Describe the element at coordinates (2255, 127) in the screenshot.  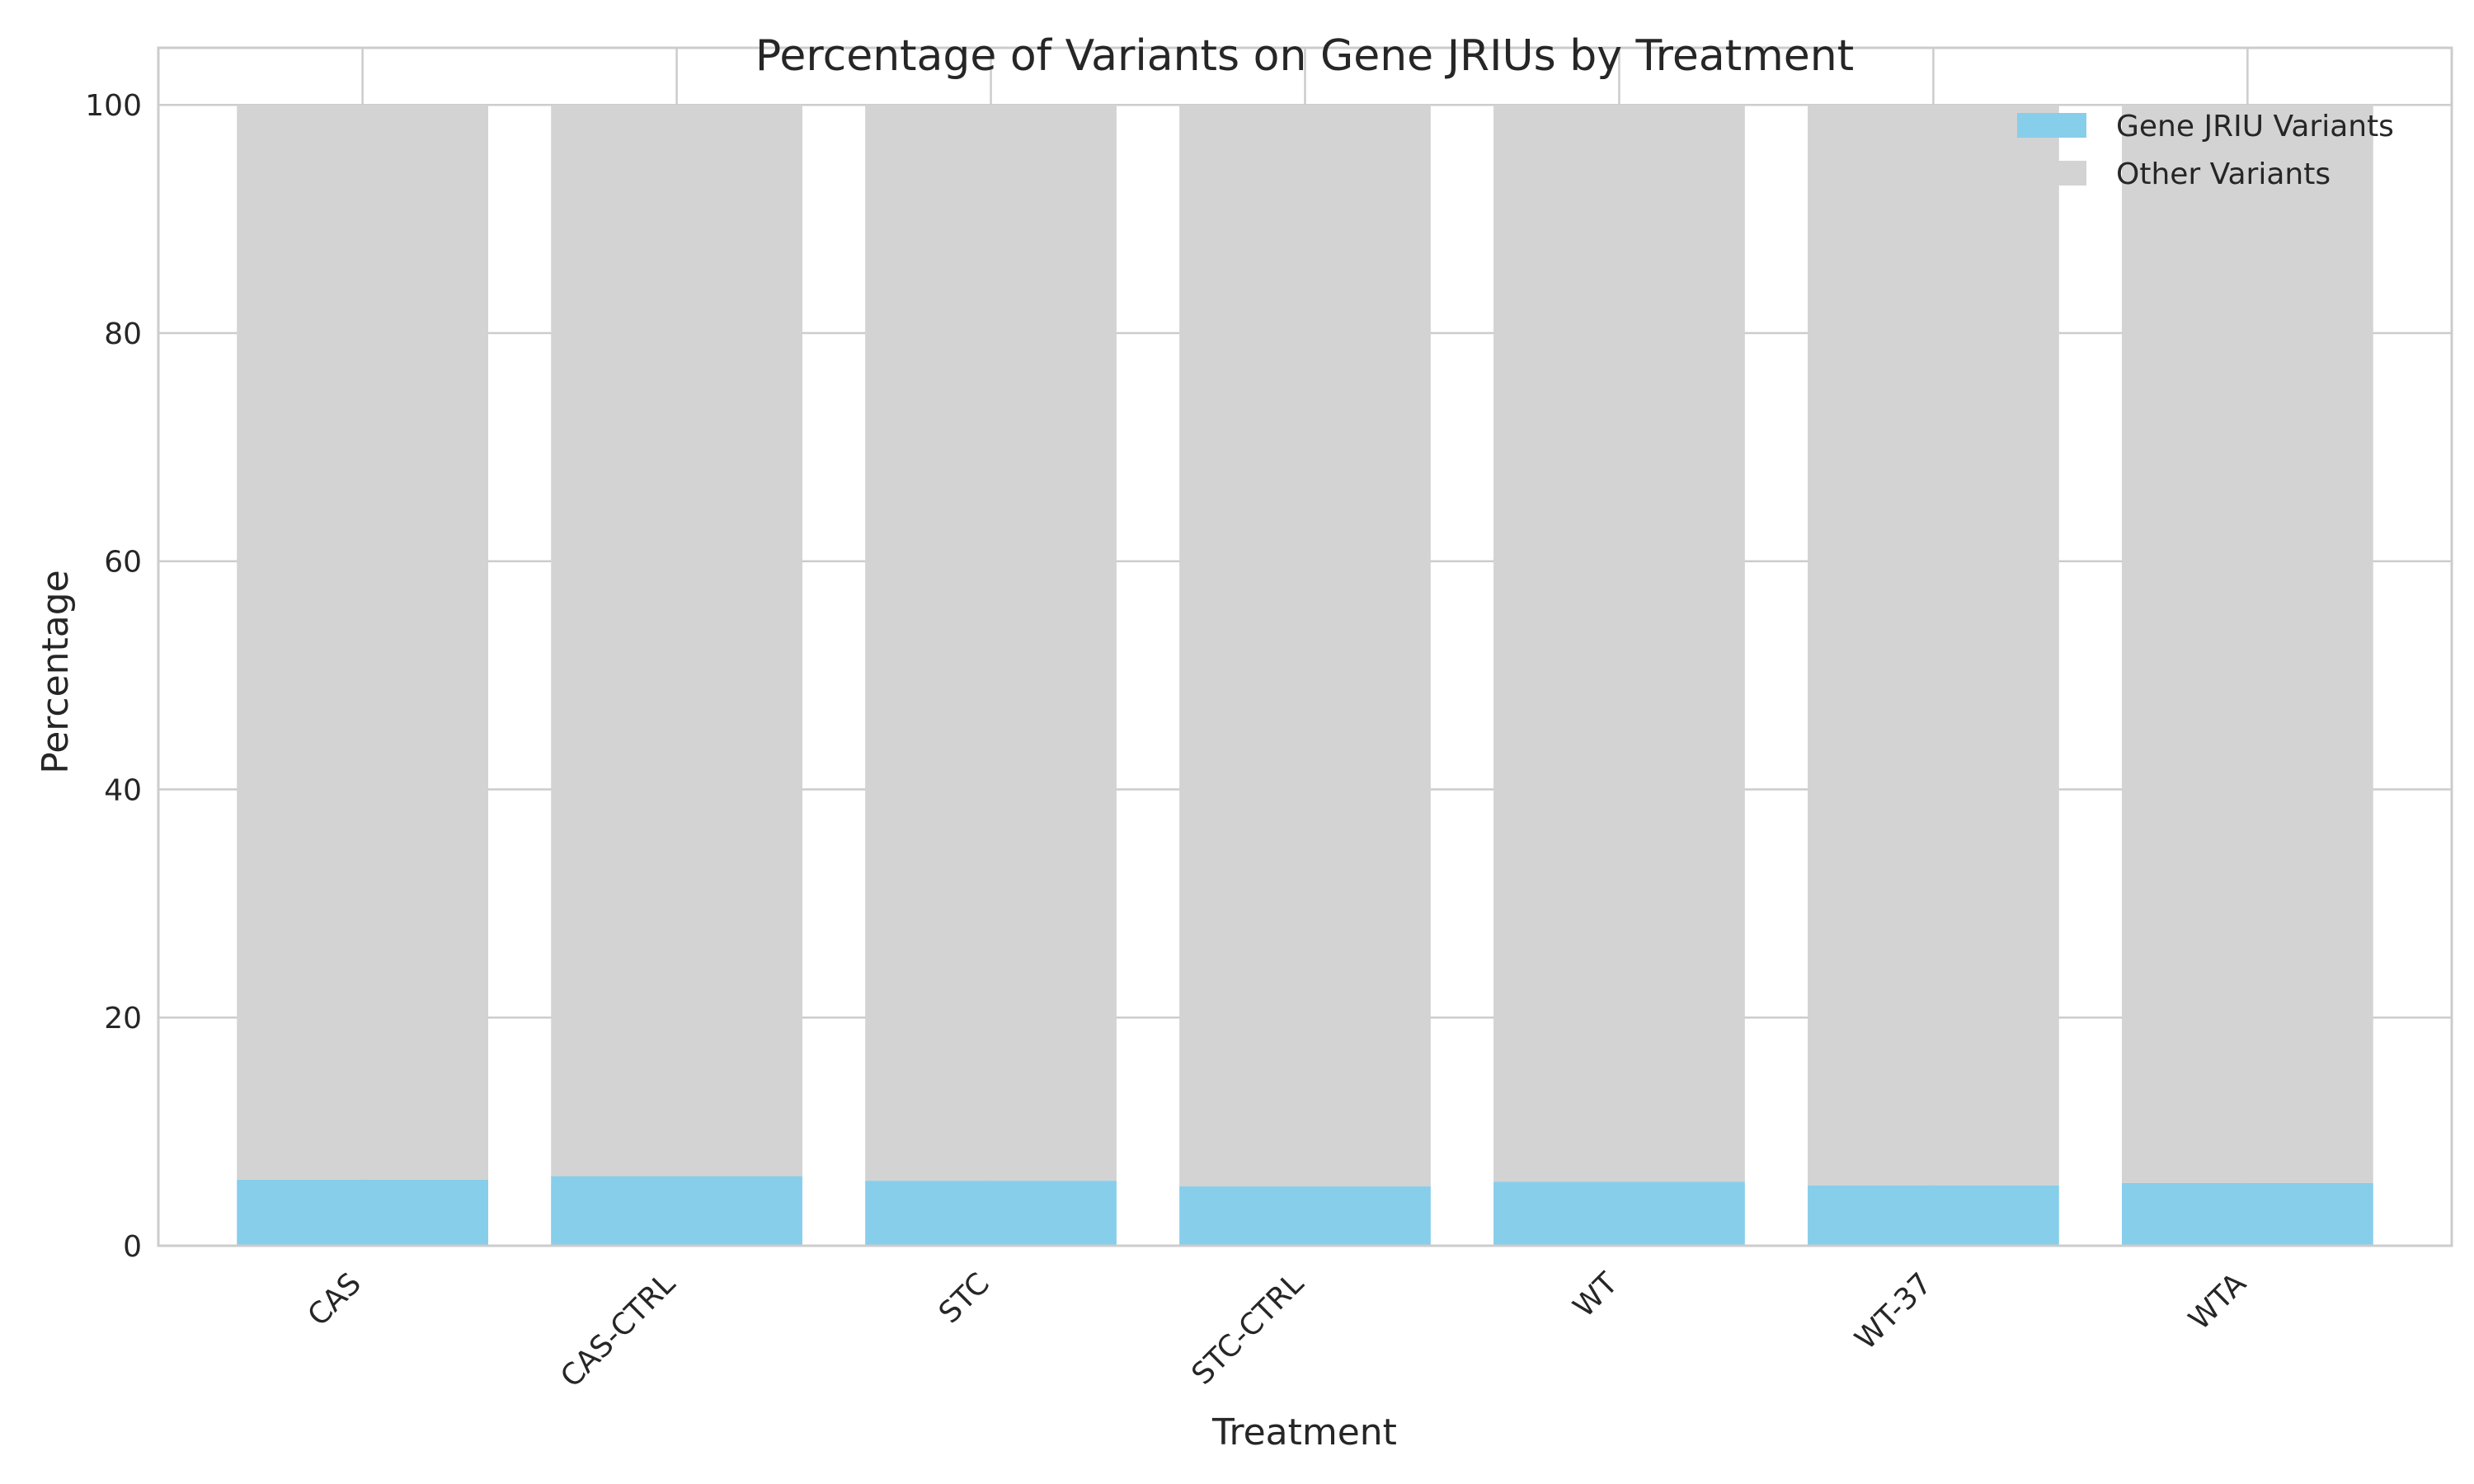
I see `legend-label: Gene JRIU Variants` at that location.